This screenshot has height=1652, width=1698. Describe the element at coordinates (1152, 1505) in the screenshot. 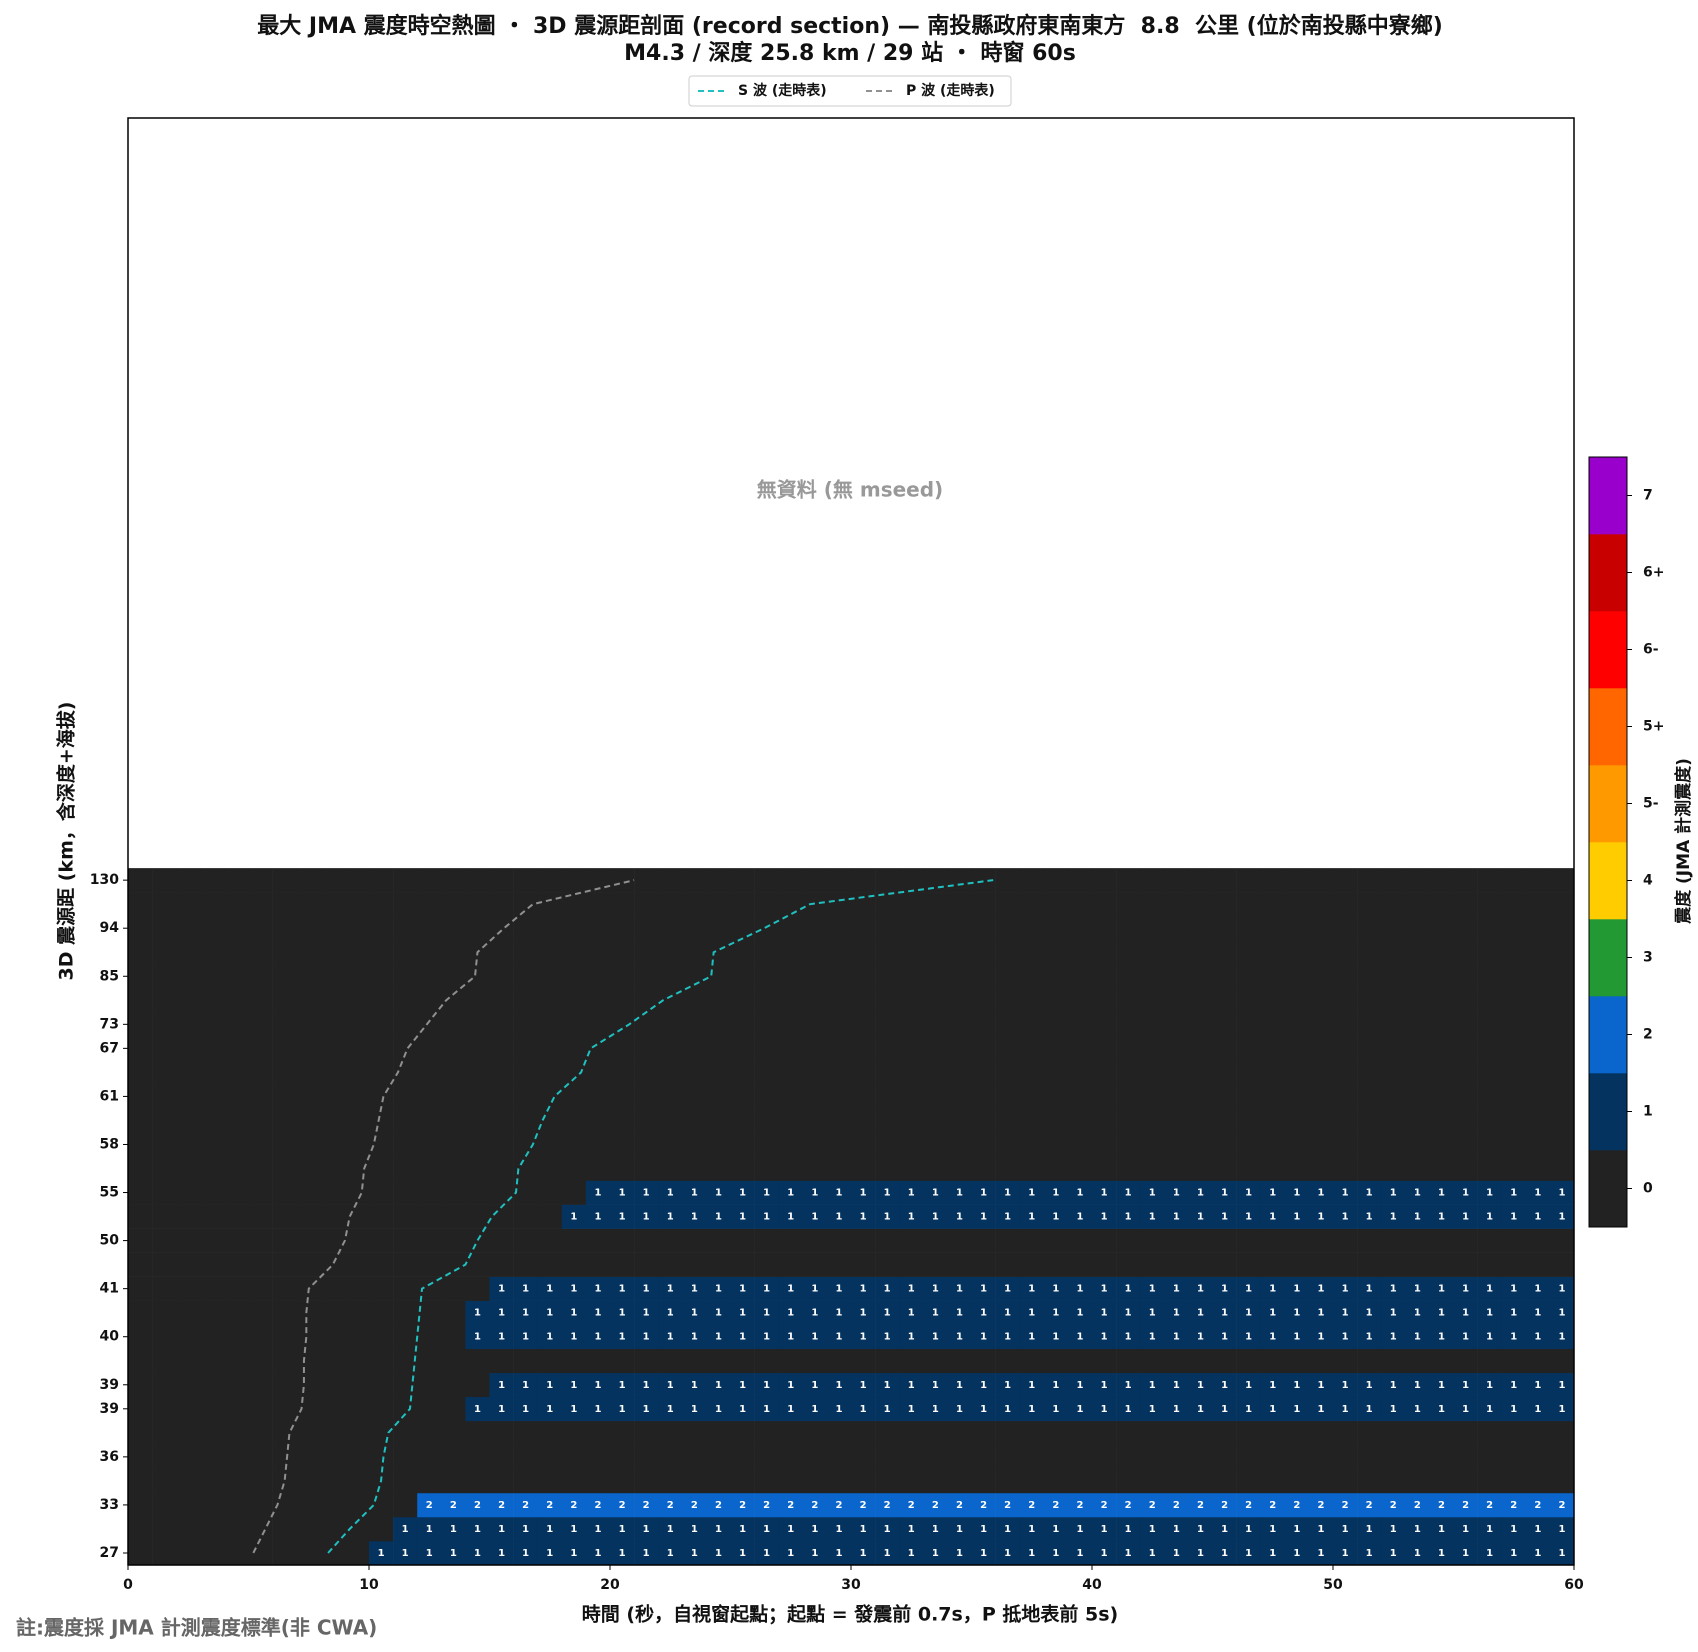

I see `cell-label: 2` at that location.